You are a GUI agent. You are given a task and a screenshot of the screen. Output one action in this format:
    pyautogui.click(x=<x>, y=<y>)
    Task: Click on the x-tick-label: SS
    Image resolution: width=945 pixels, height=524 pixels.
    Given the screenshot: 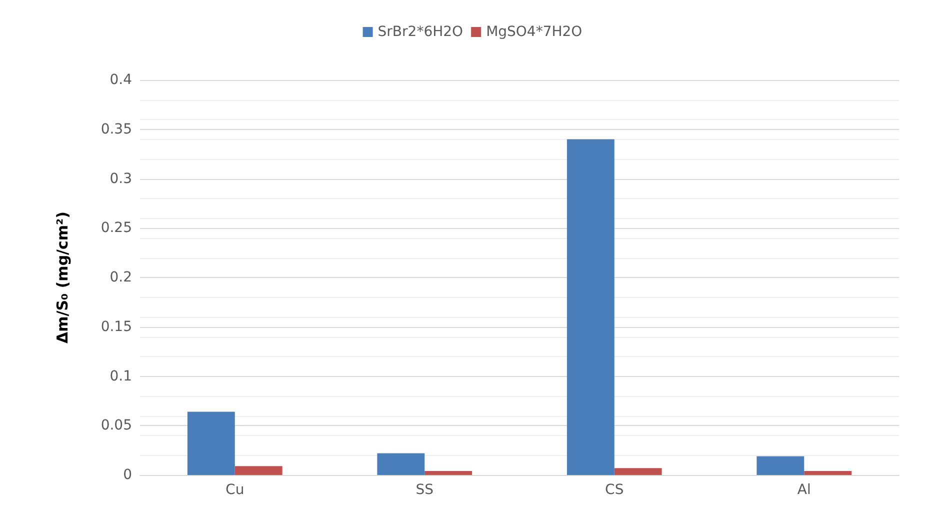 What is the action you would take?
    pyautogui.click(x=425, y=490)
    